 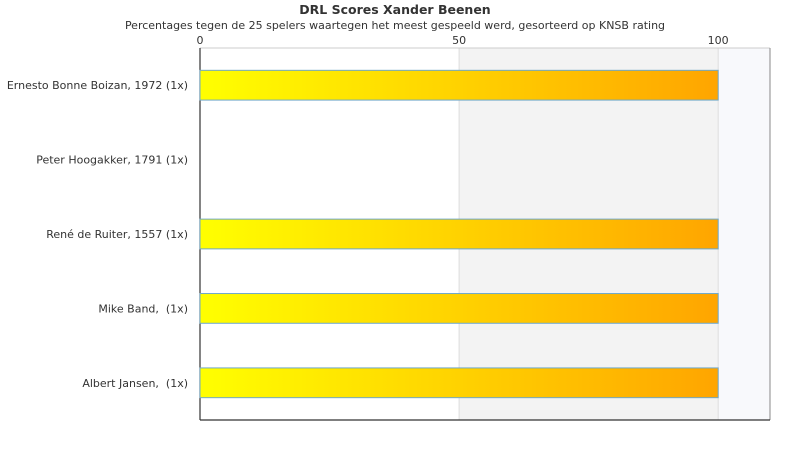 I want to click on category-label: Peter Hoogakker, 1791 (1x), so click(x=112, y=160).